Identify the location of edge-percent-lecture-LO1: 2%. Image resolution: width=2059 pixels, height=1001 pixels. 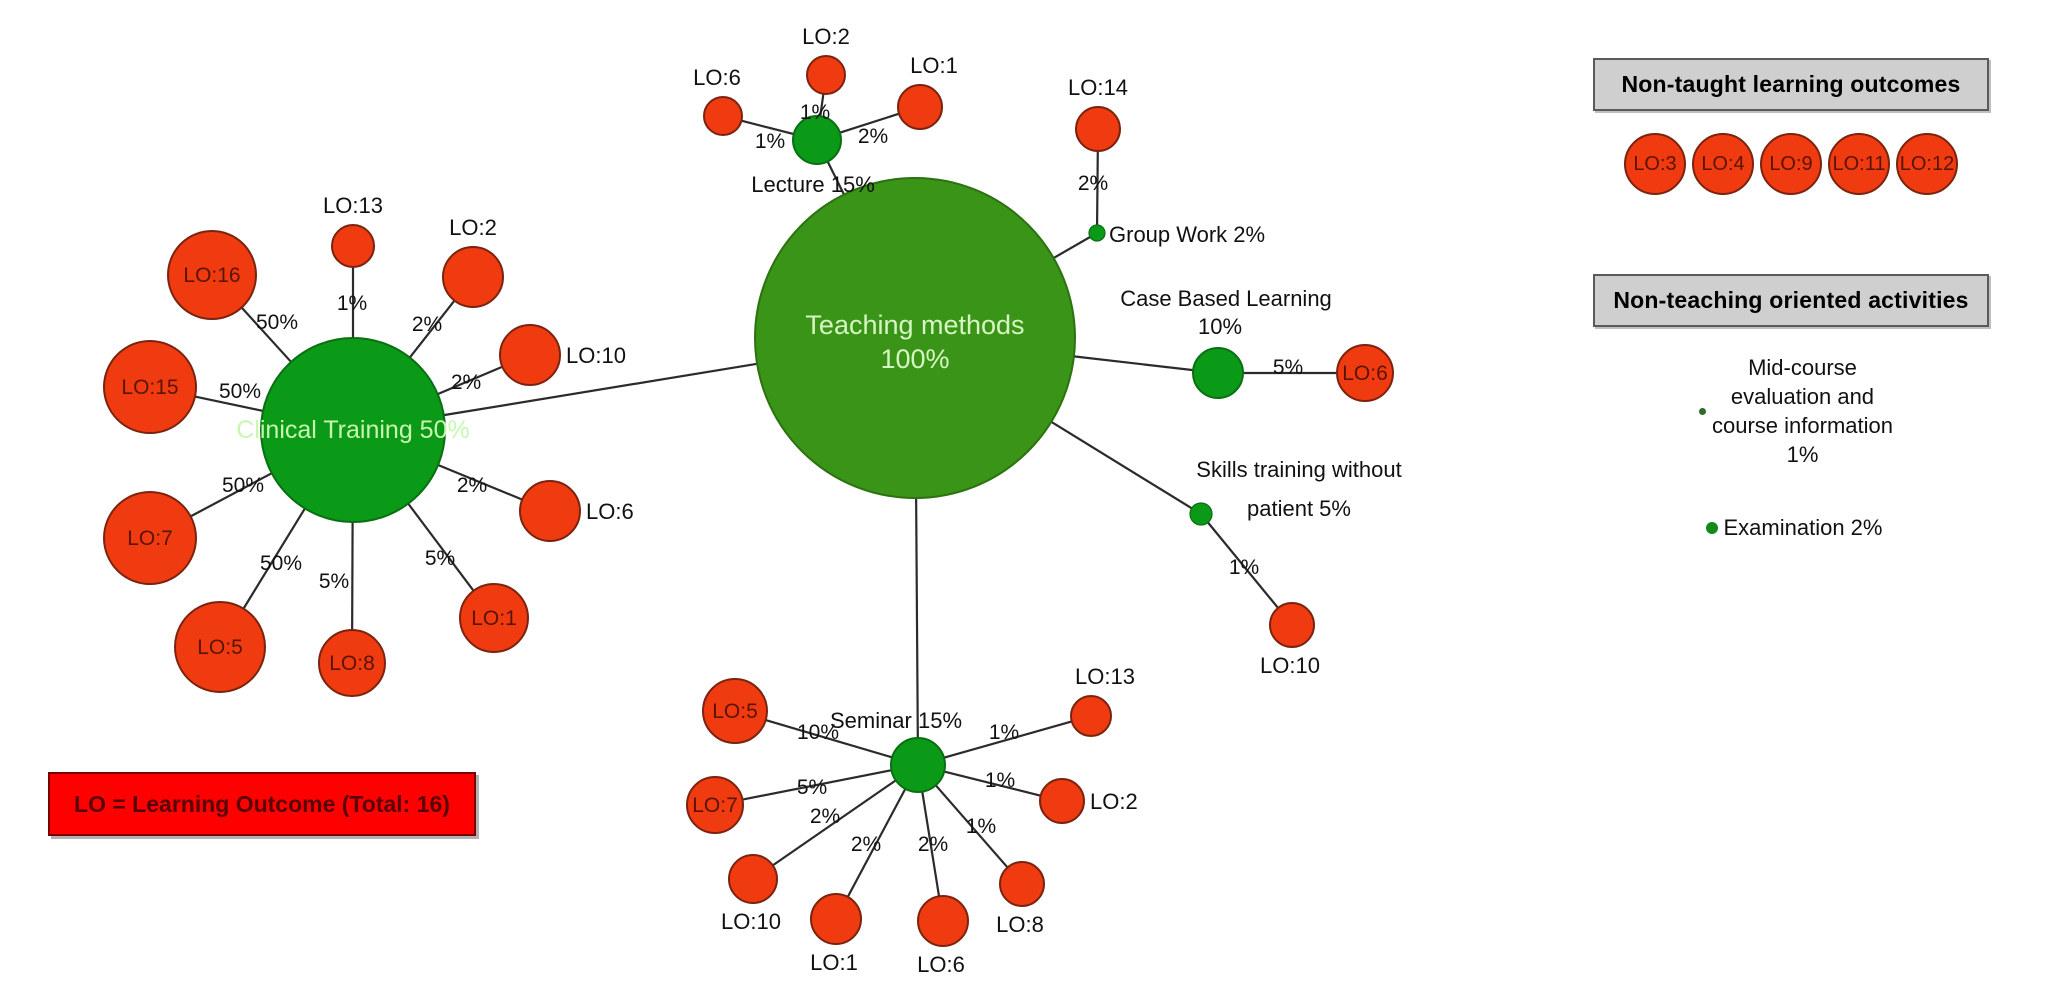
(873, 136).